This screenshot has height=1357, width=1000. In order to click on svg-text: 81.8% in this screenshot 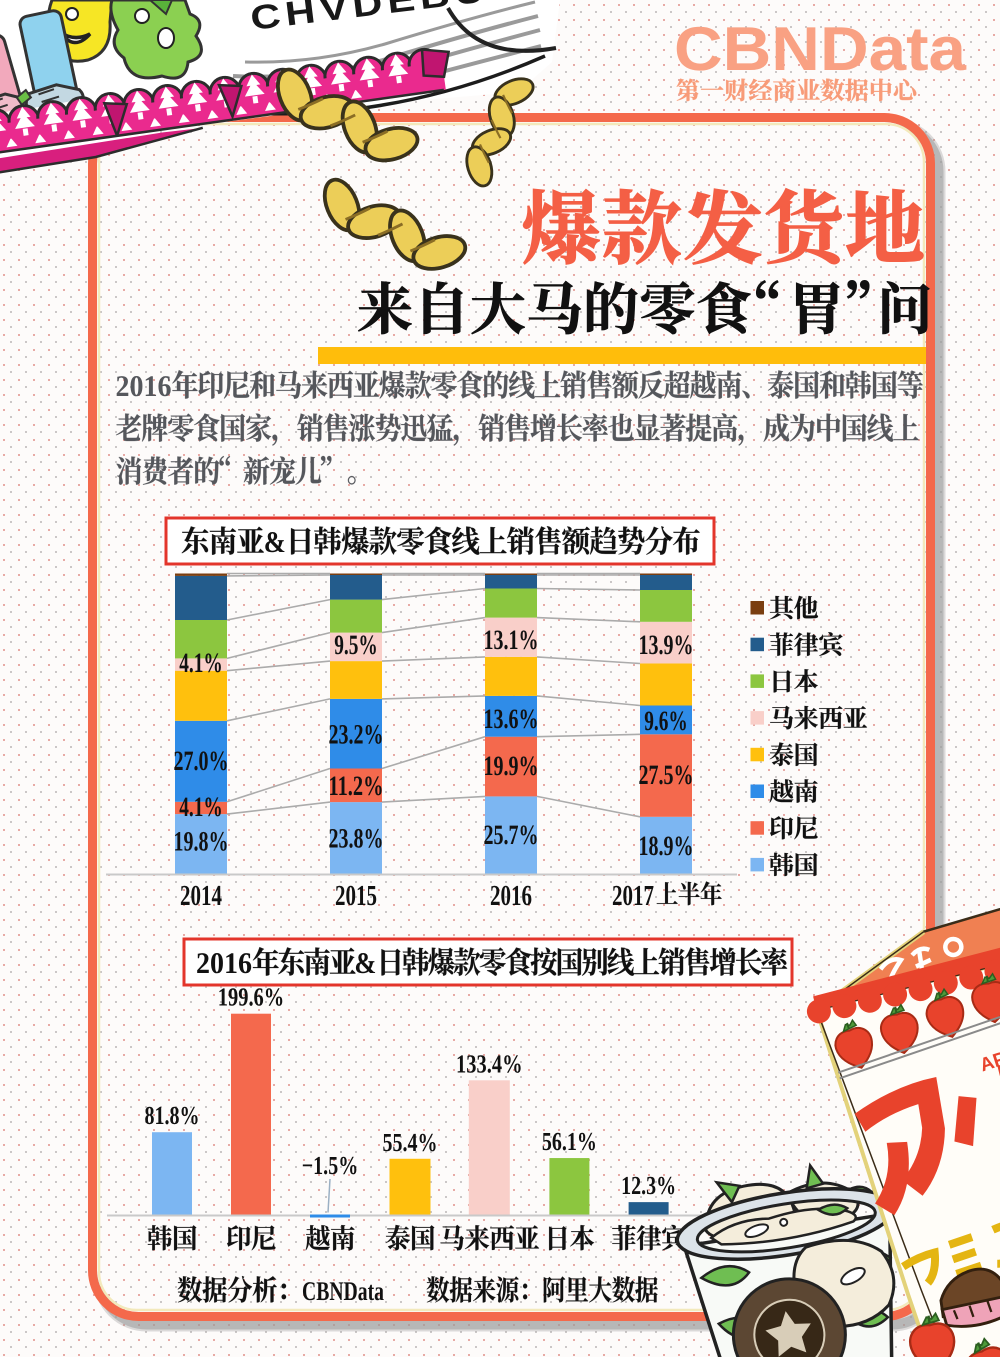, I will do `click(172, 1115)`.